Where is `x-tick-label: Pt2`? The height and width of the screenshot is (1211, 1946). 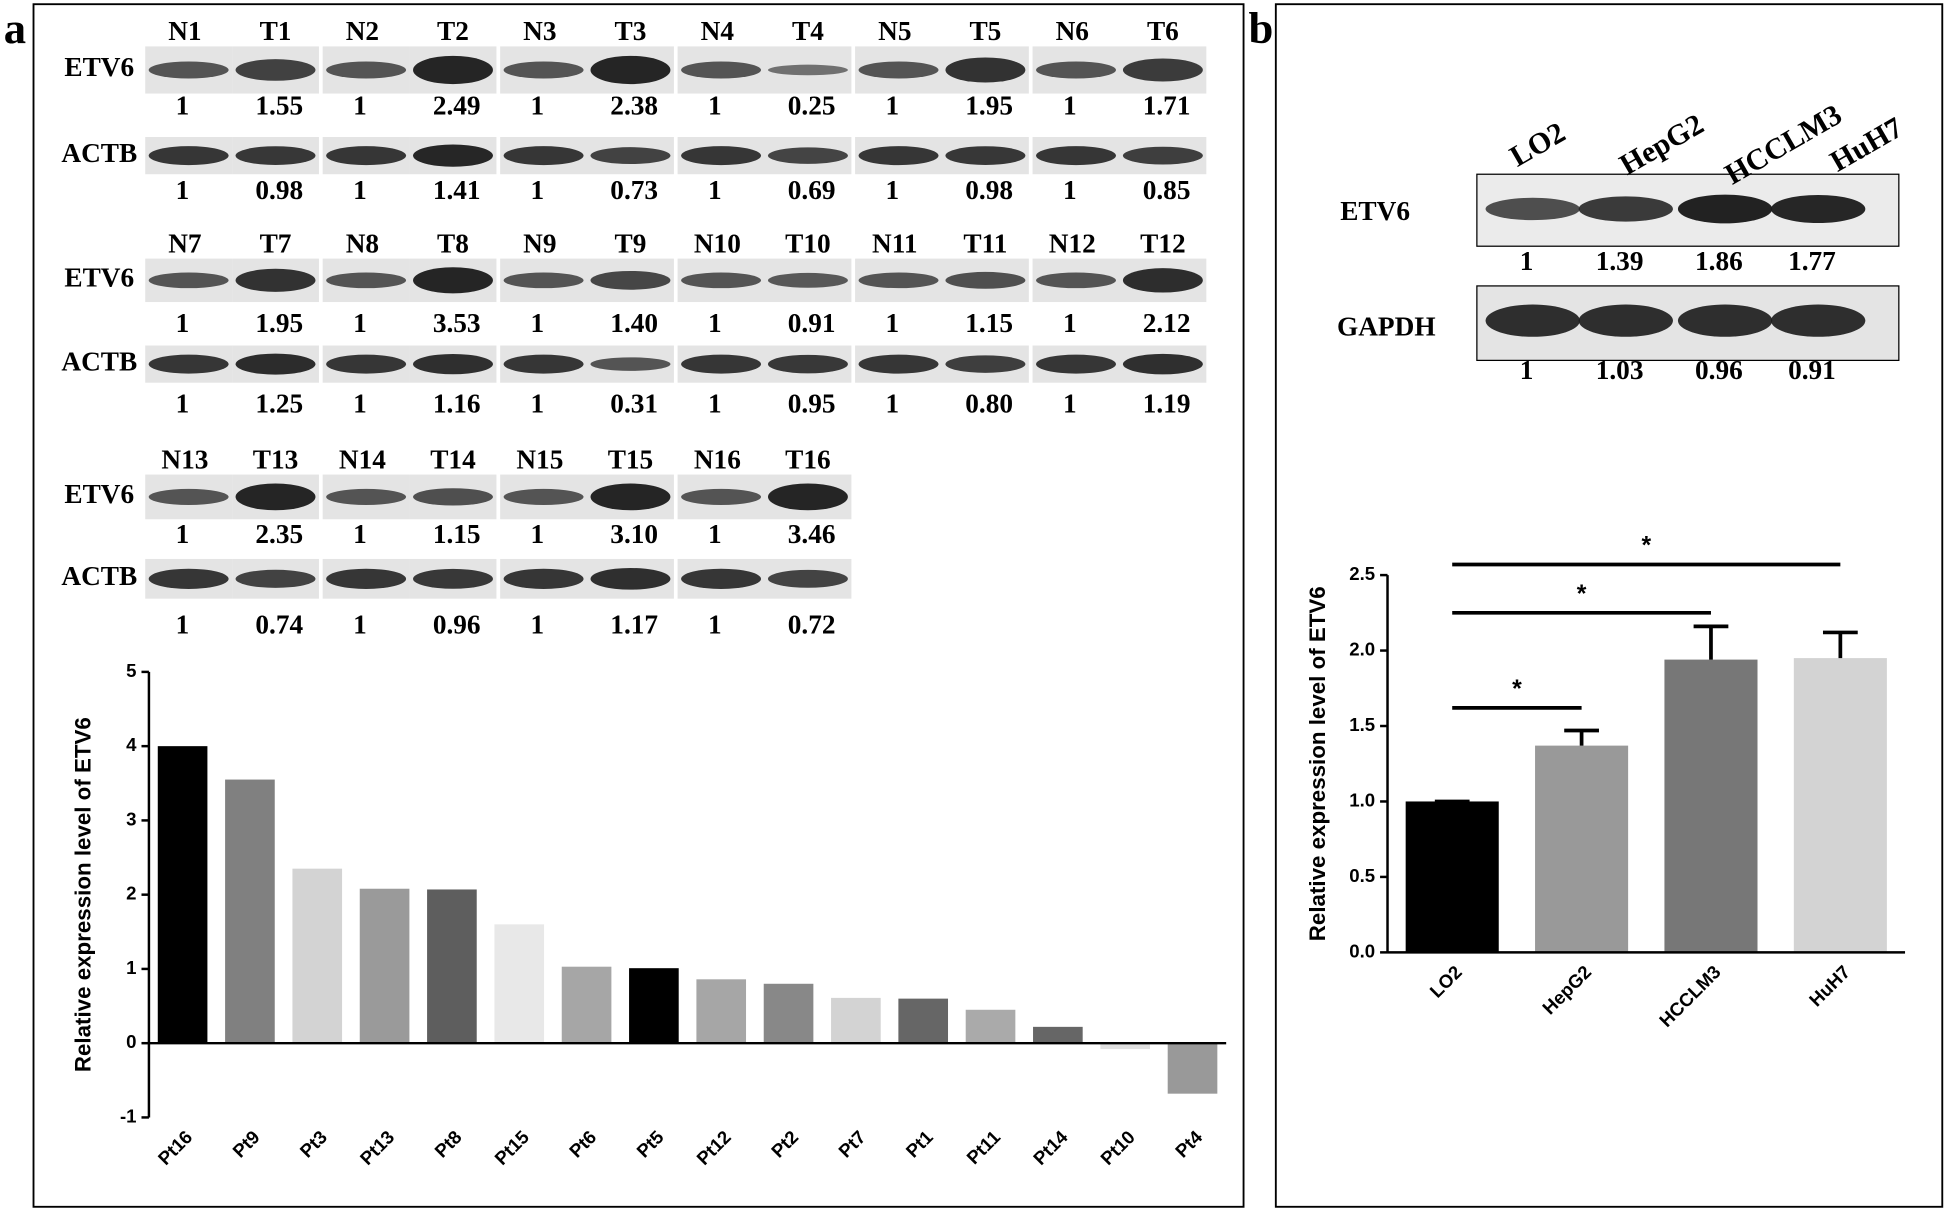 x-tick-label: Pt2 is located at coordinates (784, 1143).